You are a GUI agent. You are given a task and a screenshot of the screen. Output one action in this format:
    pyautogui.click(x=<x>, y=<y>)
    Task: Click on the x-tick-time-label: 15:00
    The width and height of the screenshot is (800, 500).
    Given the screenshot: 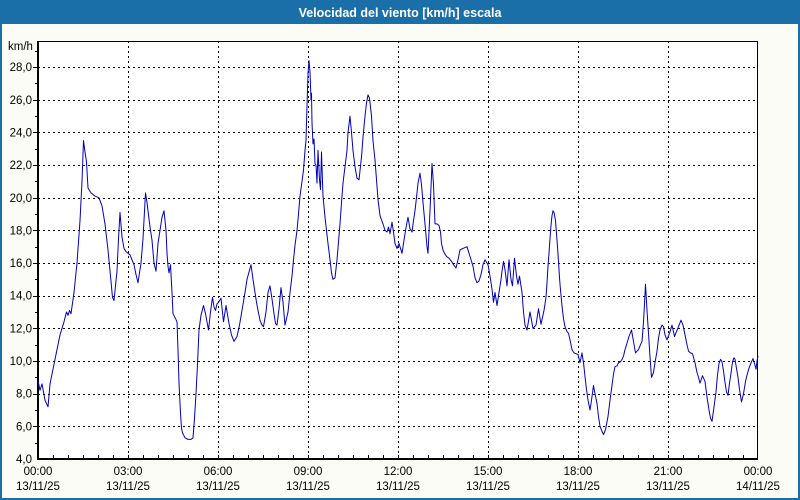 What is the action you would take?
    pyautogui.click(x=488, y=472)
    